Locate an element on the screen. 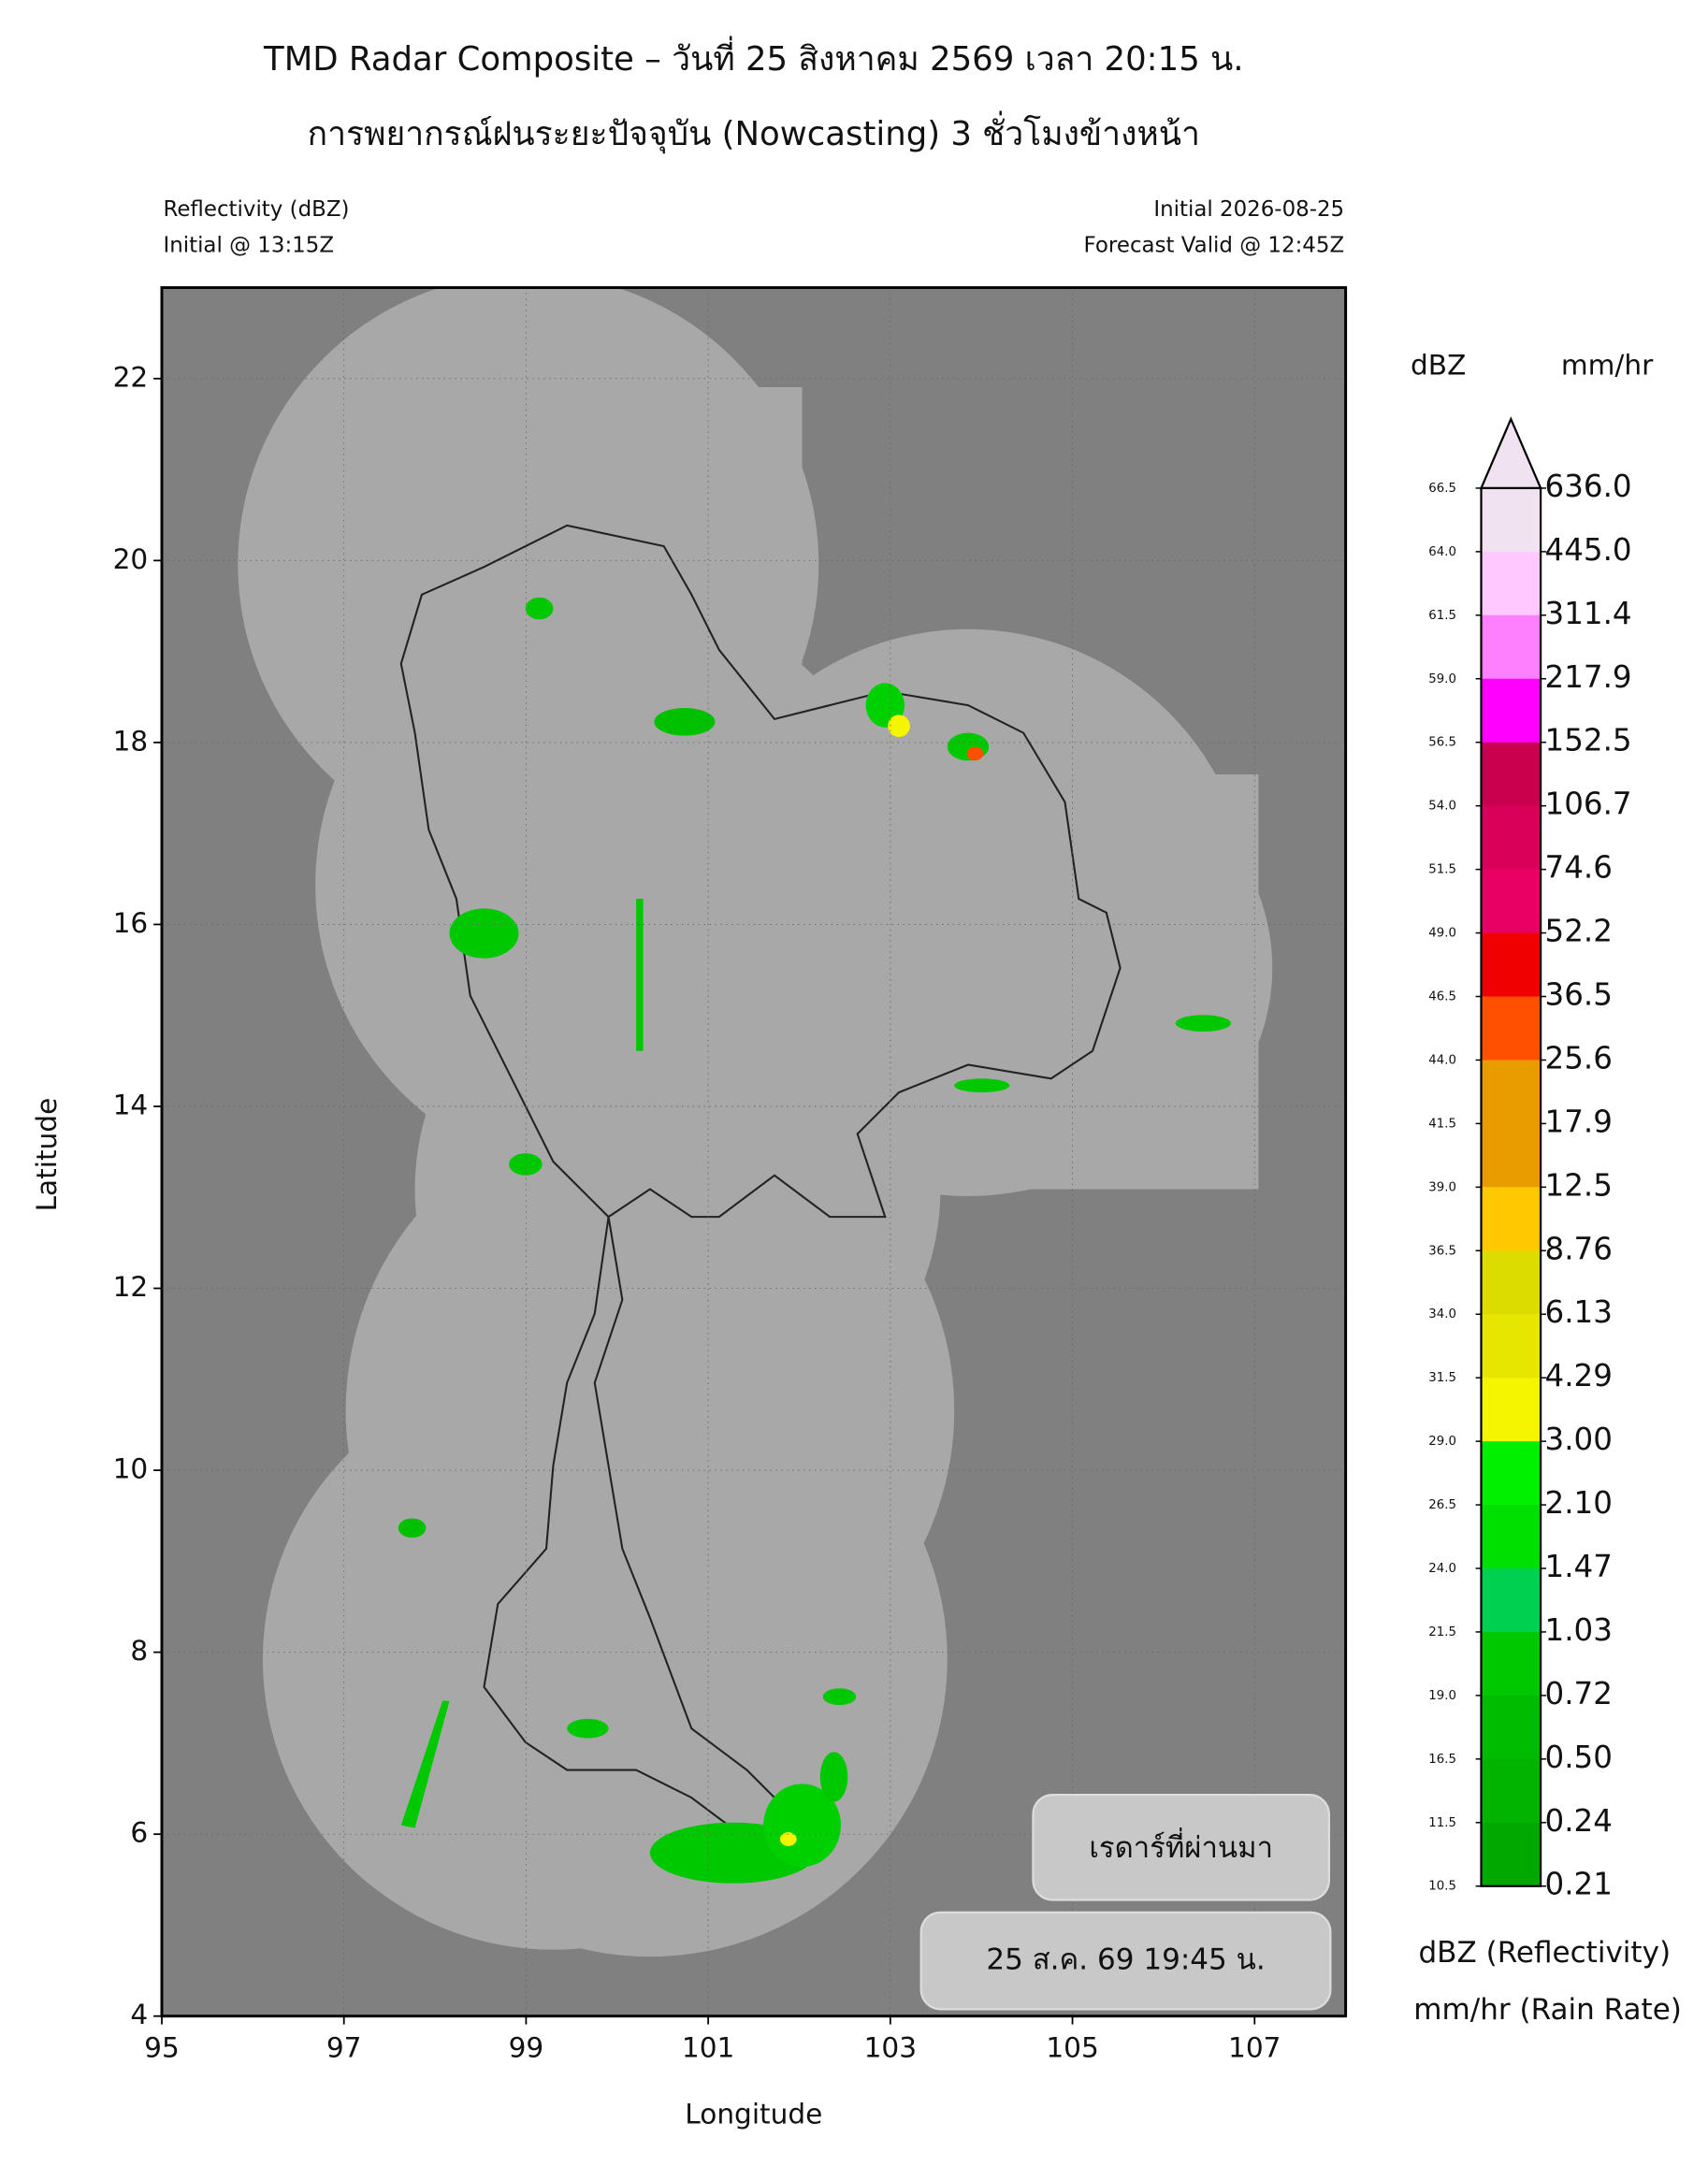 The height and width of the screenshot is (2166, 1708). info-right: Initial 2026-08-25 is located at coordinates (1248, 209).